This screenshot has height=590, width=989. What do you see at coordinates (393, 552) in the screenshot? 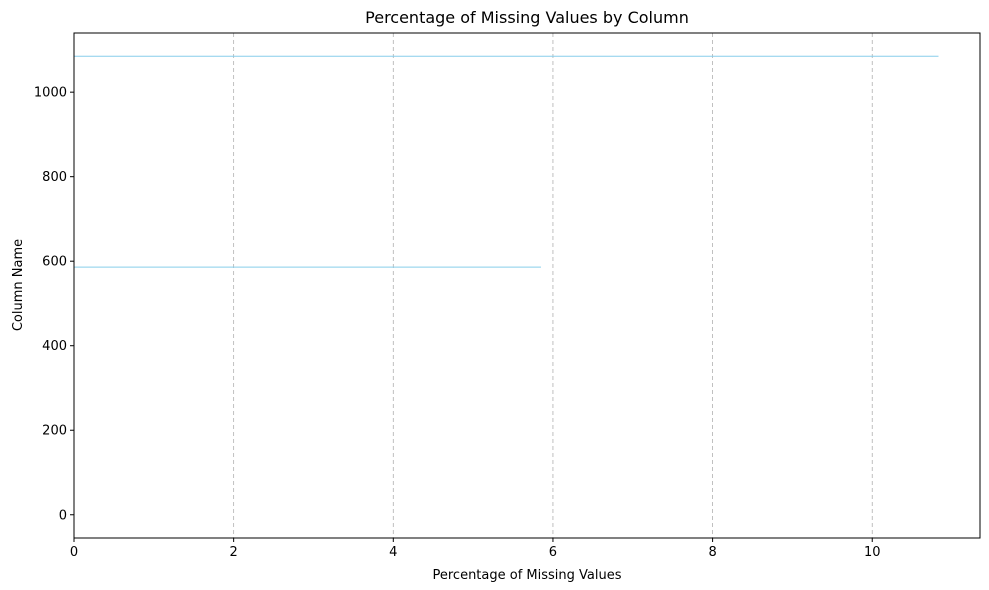
I see `x-tick-label: 4` at bounding box center [393, 552].